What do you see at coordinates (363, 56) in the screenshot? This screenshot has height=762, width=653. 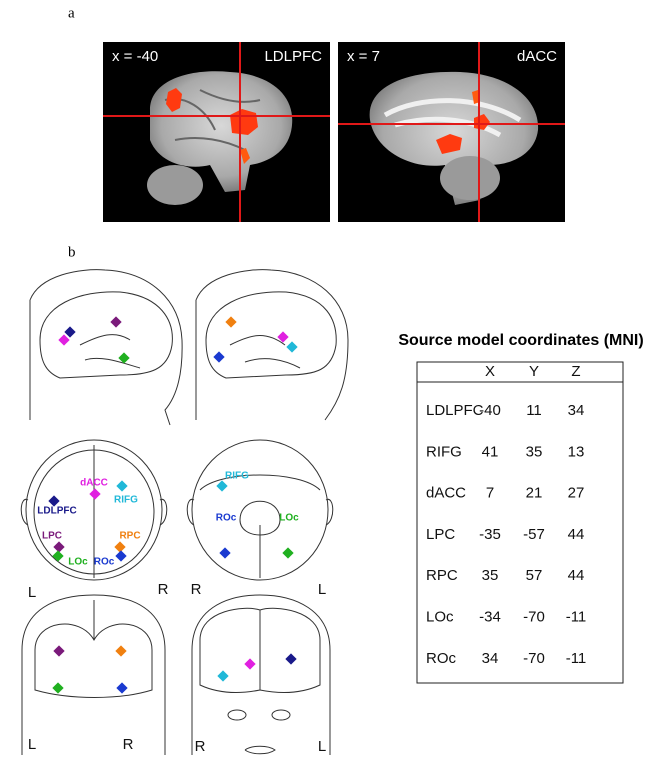 I see `image-coord: x = 7` at bounding box center [363, 56].